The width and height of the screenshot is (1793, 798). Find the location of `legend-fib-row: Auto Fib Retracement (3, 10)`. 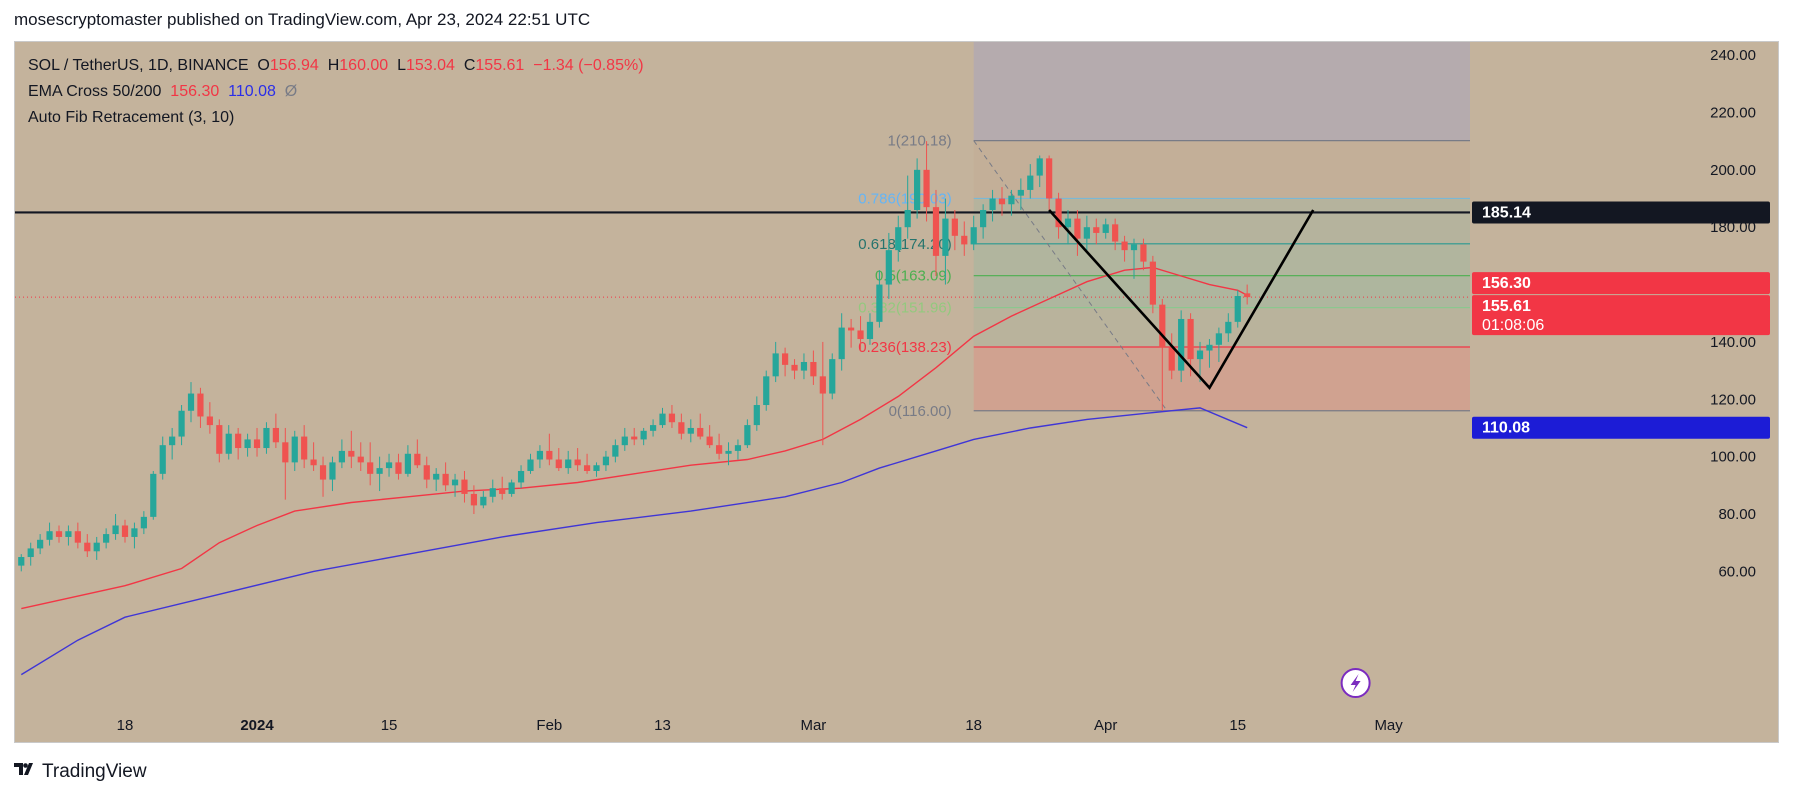

legend-fib-row: Auto Fib Retracement (3, 10) is located at coordinates (336, 118).